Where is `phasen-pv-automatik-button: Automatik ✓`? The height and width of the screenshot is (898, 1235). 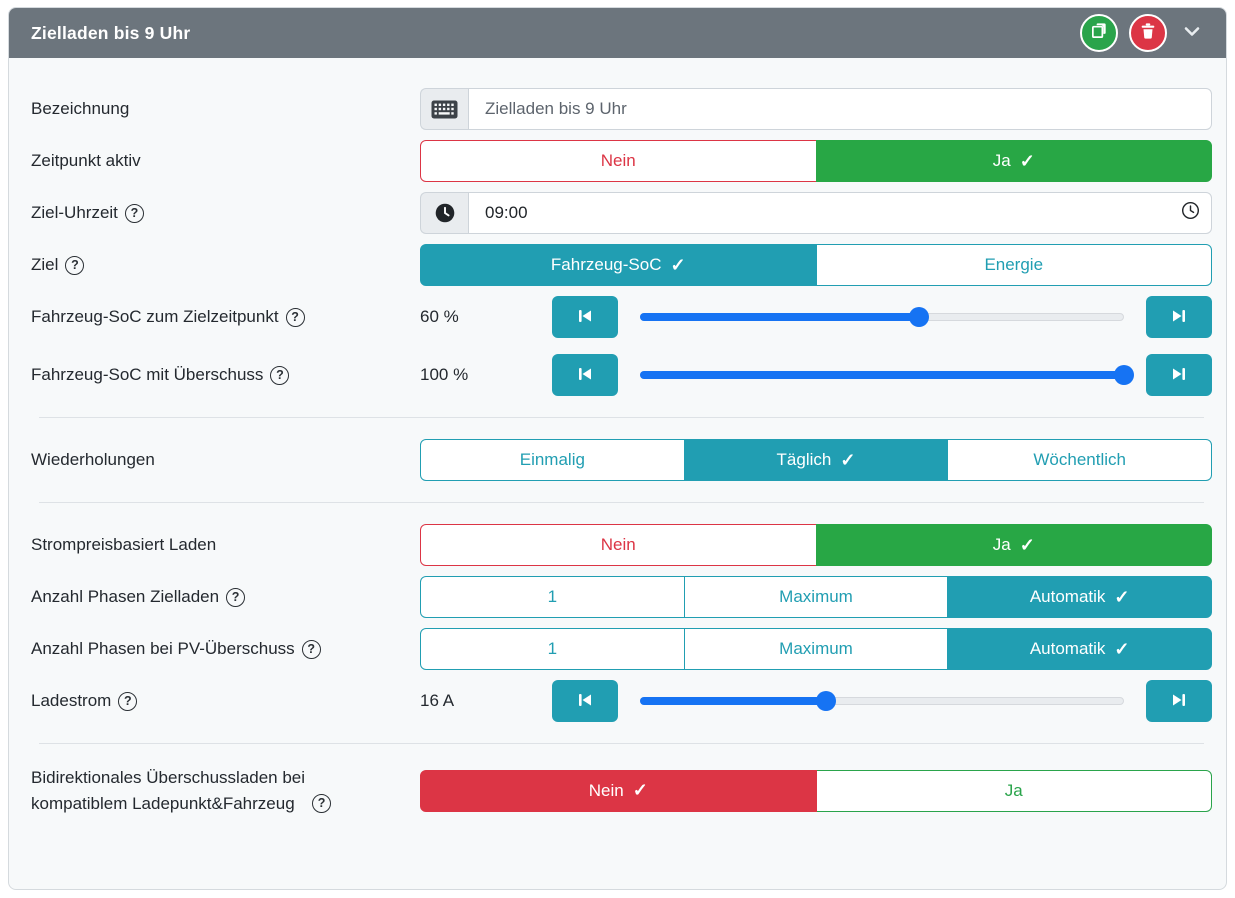
phasen-pv-automatik-button: Automatik ✓ is located at coordinates (1080, 649).